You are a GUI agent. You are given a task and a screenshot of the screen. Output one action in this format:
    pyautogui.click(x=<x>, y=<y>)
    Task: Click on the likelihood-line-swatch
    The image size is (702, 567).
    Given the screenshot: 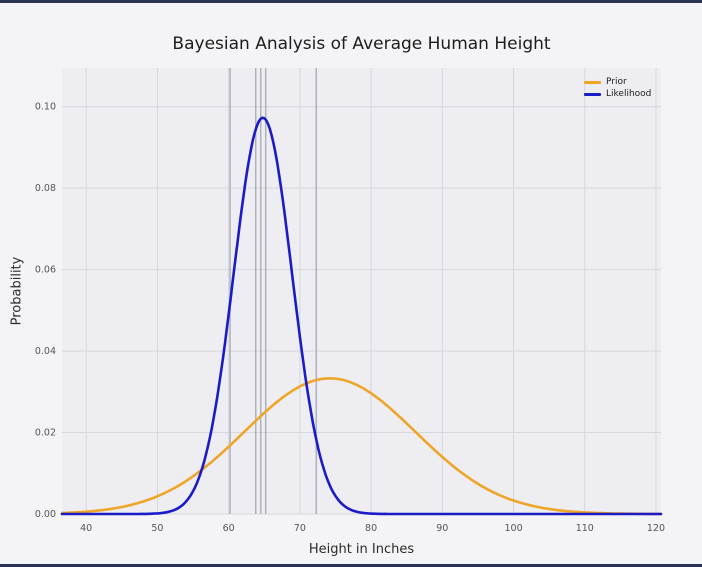 What is the action you would take?
    pyautogui.click(x=592, y=94)
    